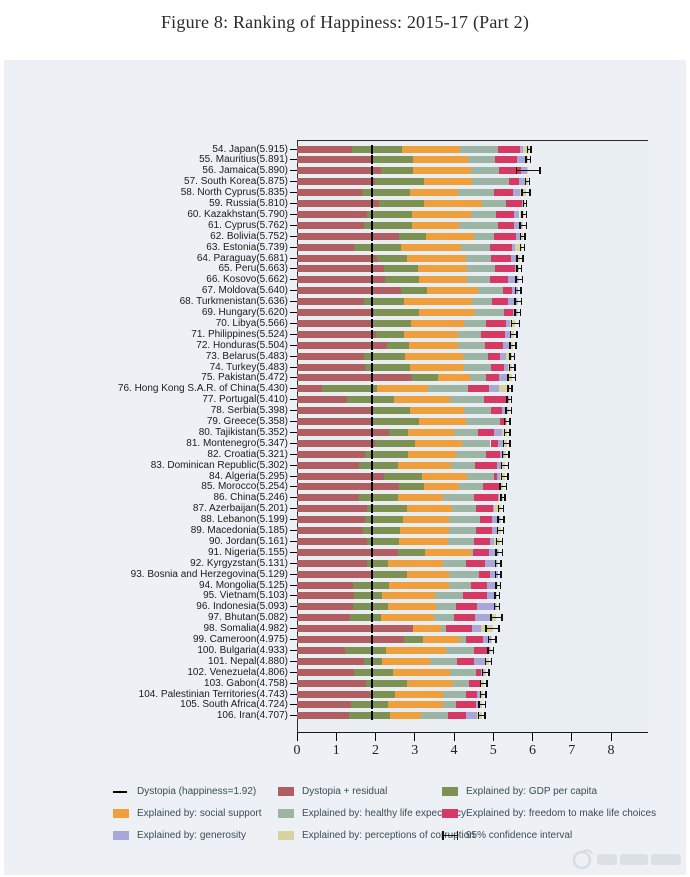 The width and height of the screenshot is (690, 877). What do you see at coordinates (144, 334) in the screenshot?
I see `country-label: 71. Philippines(5.524)` at bounding box center [144, 334].